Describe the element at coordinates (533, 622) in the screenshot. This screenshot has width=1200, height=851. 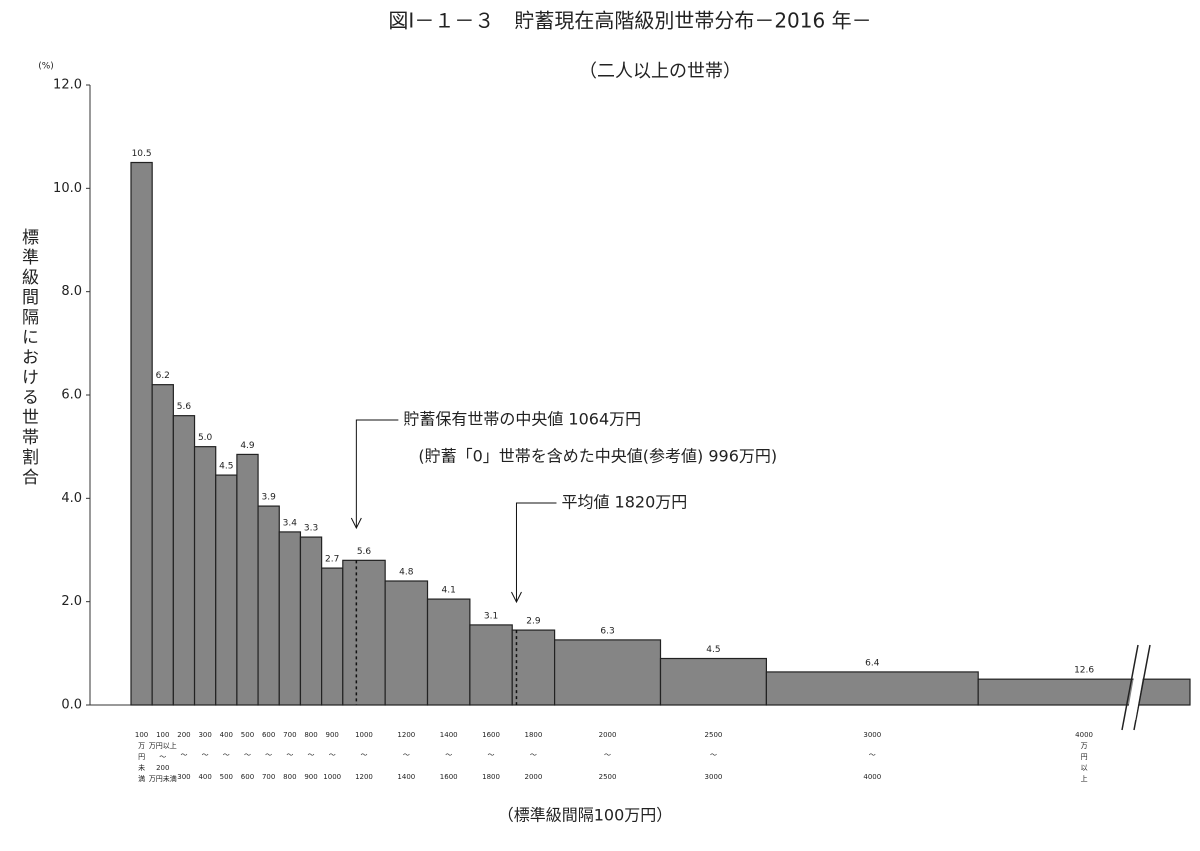
I see `data-label: 2.9` at that location.